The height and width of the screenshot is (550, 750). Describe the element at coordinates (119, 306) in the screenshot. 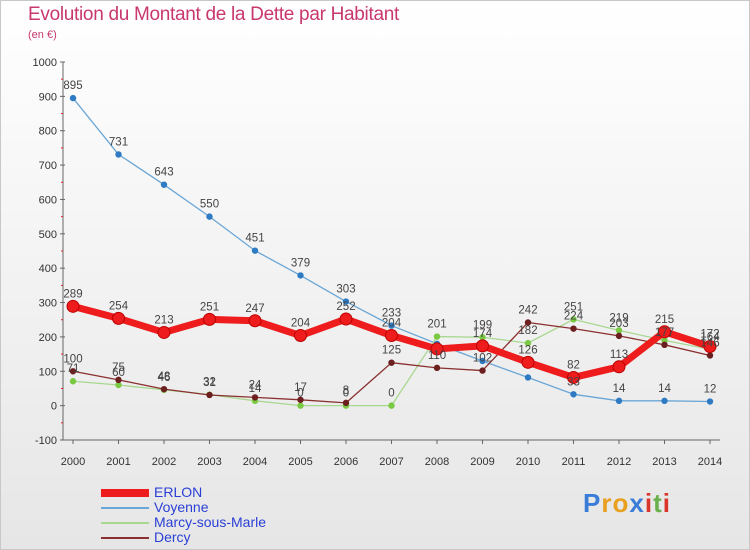

I see `data-label: 254` at that location.